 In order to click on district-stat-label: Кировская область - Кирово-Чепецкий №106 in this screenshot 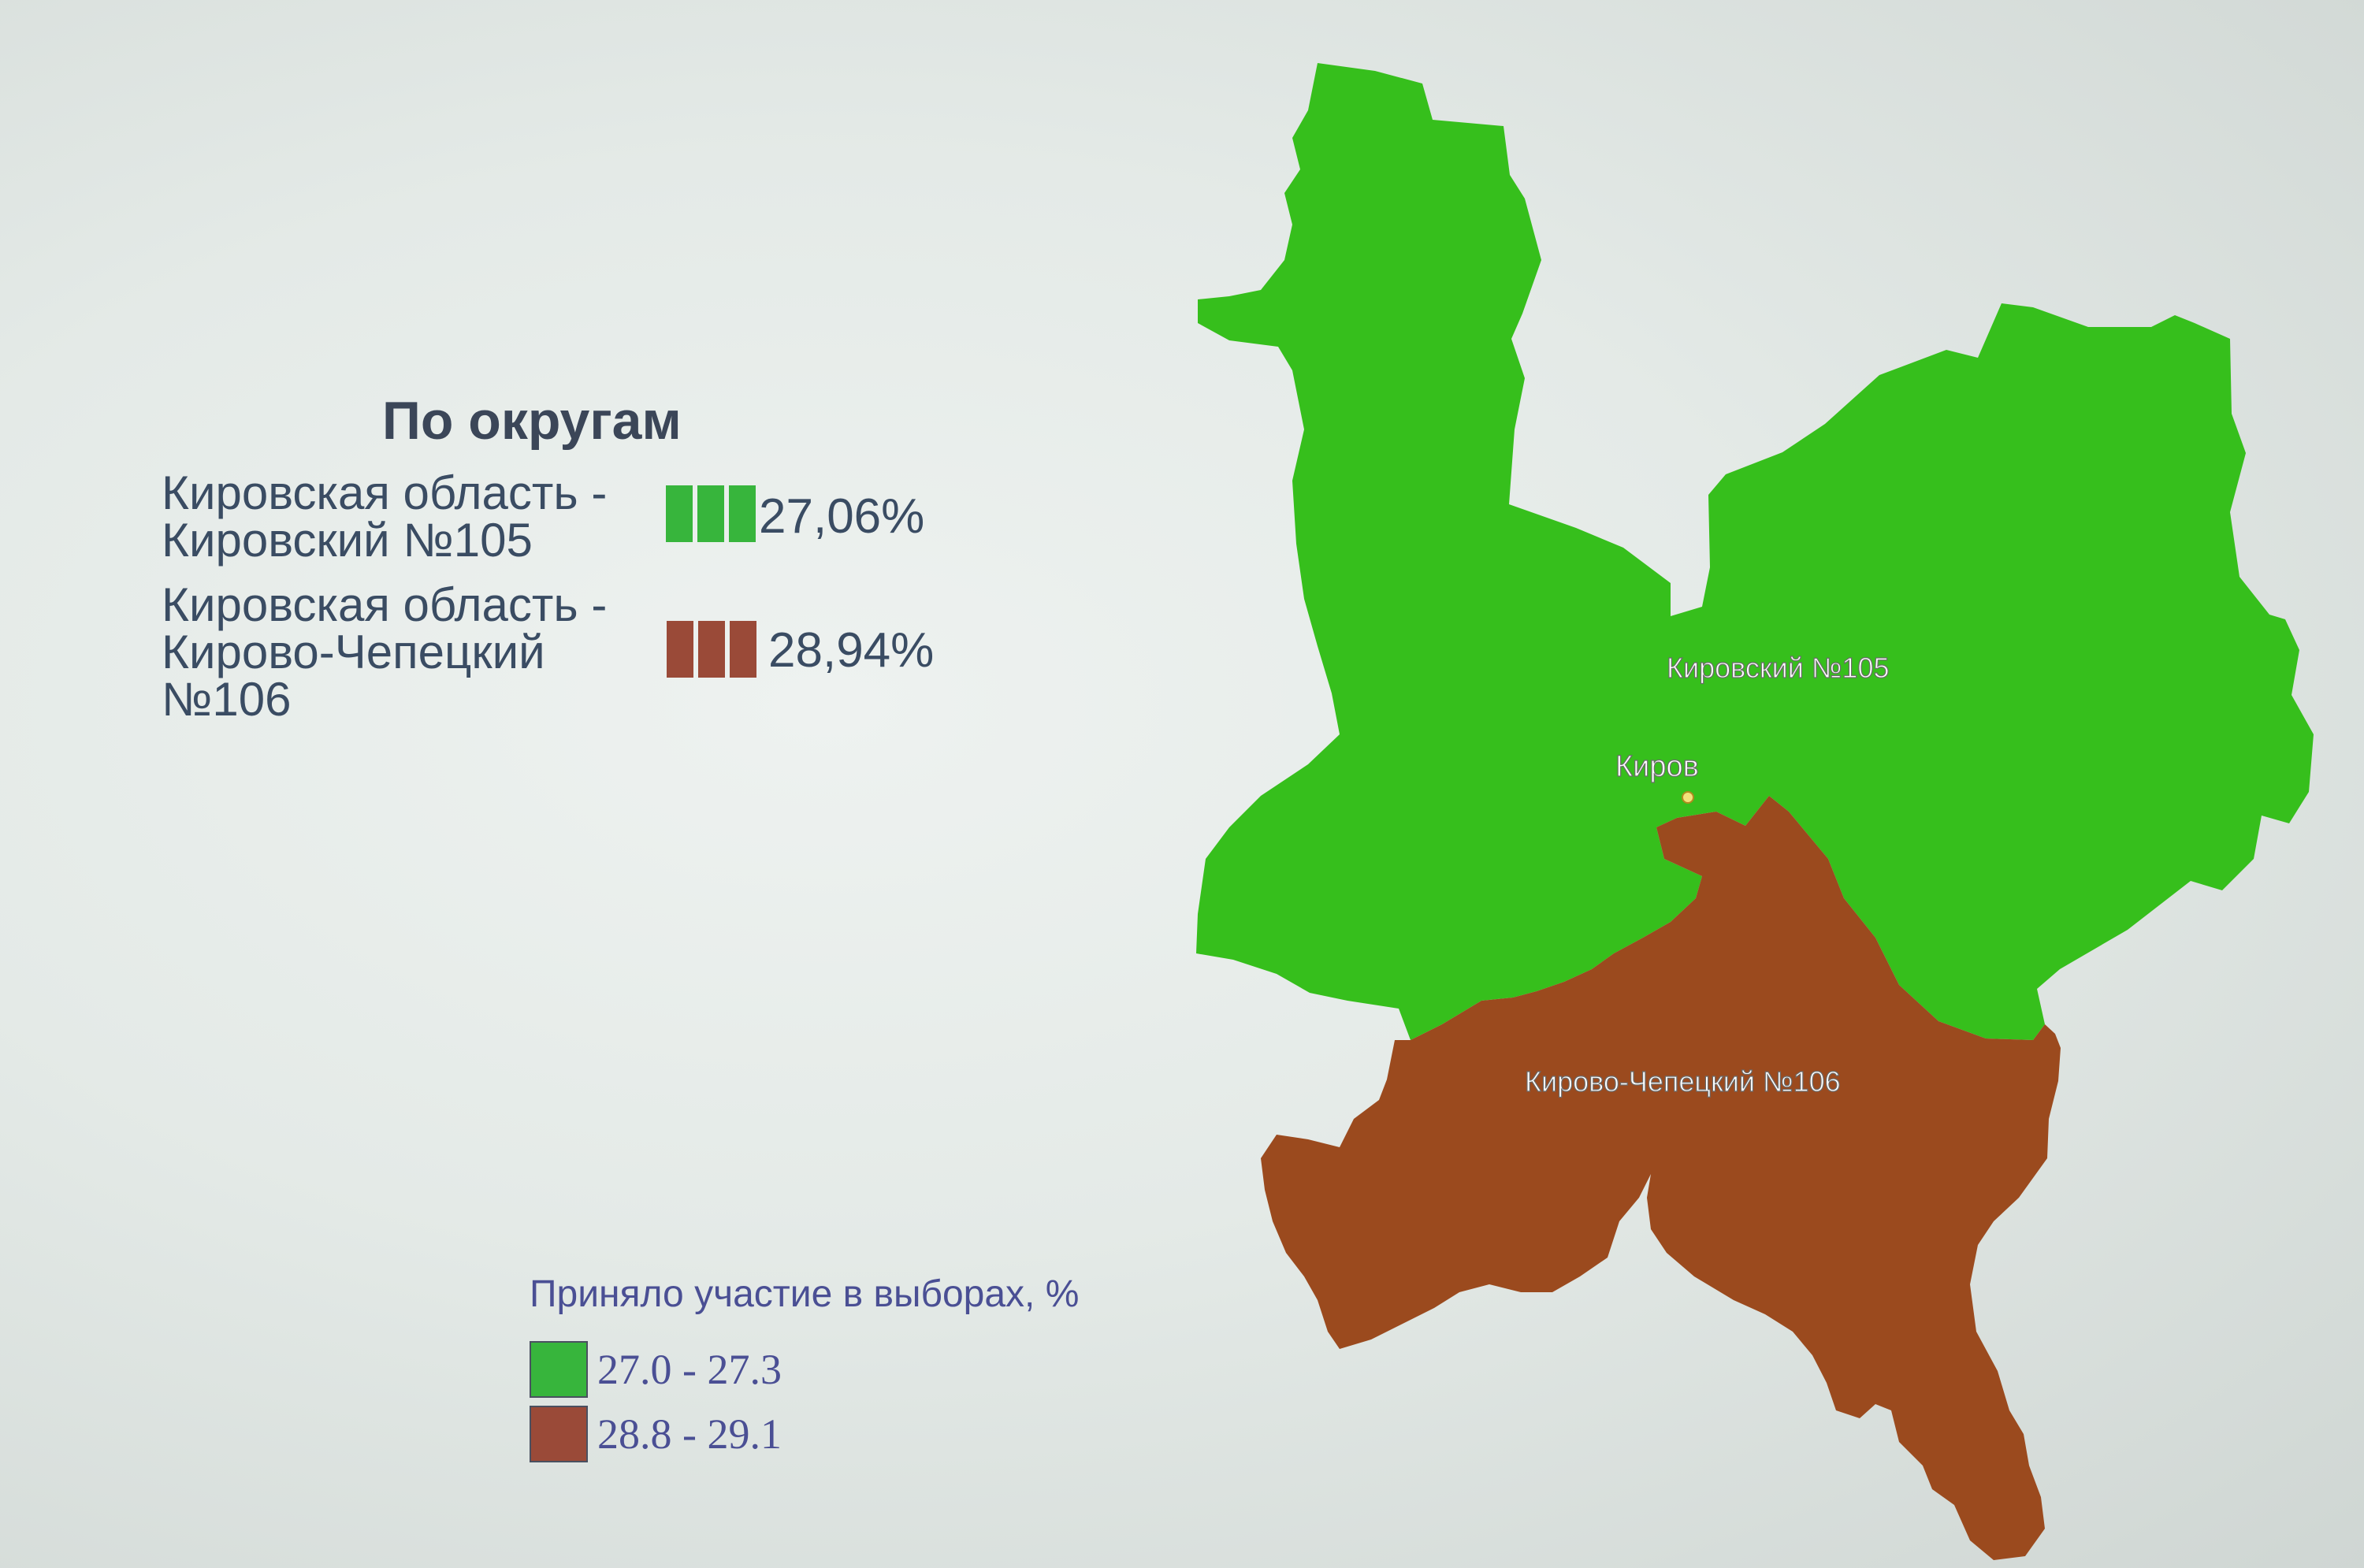, I will do `click(414, 652)`.